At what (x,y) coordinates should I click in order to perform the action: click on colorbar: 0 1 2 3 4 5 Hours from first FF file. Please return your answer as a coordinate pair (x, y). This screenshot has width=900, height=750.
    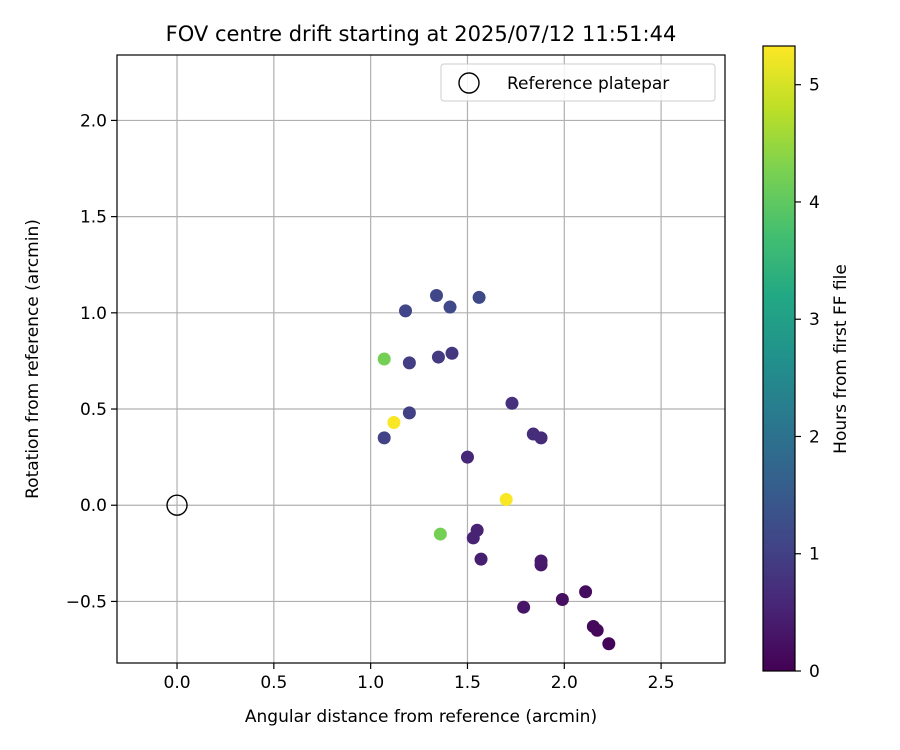
    Looking at the image, I should click on (806, 363).